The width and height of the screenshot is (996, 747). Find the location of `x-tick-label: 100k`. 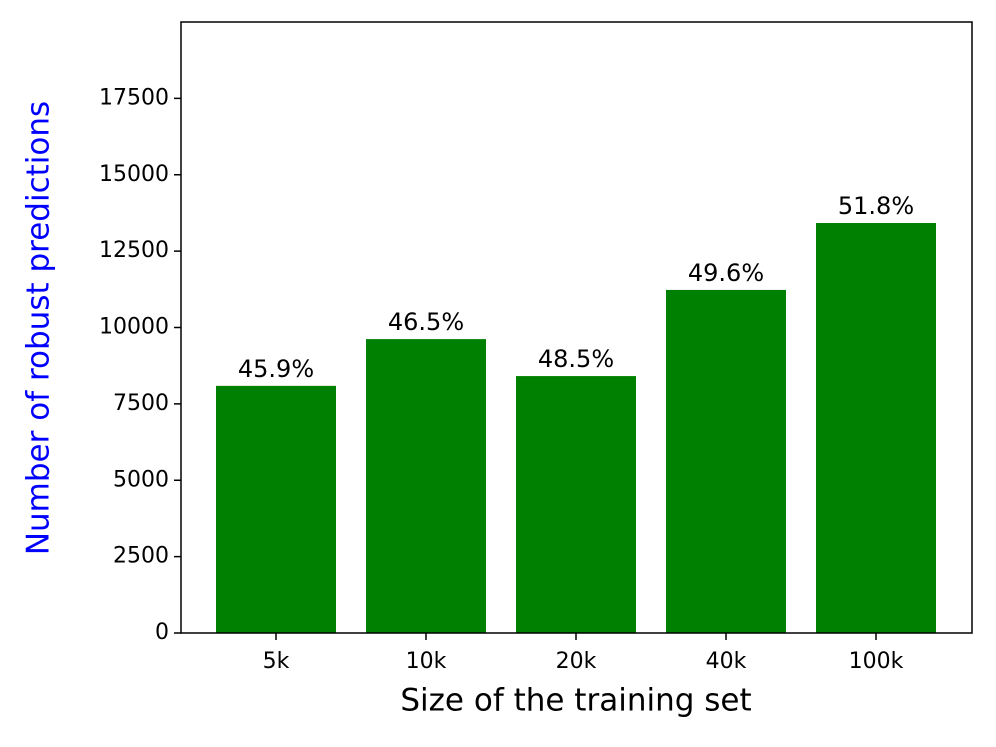

x-tick-label: 100k is located at coordinates (876, 661).